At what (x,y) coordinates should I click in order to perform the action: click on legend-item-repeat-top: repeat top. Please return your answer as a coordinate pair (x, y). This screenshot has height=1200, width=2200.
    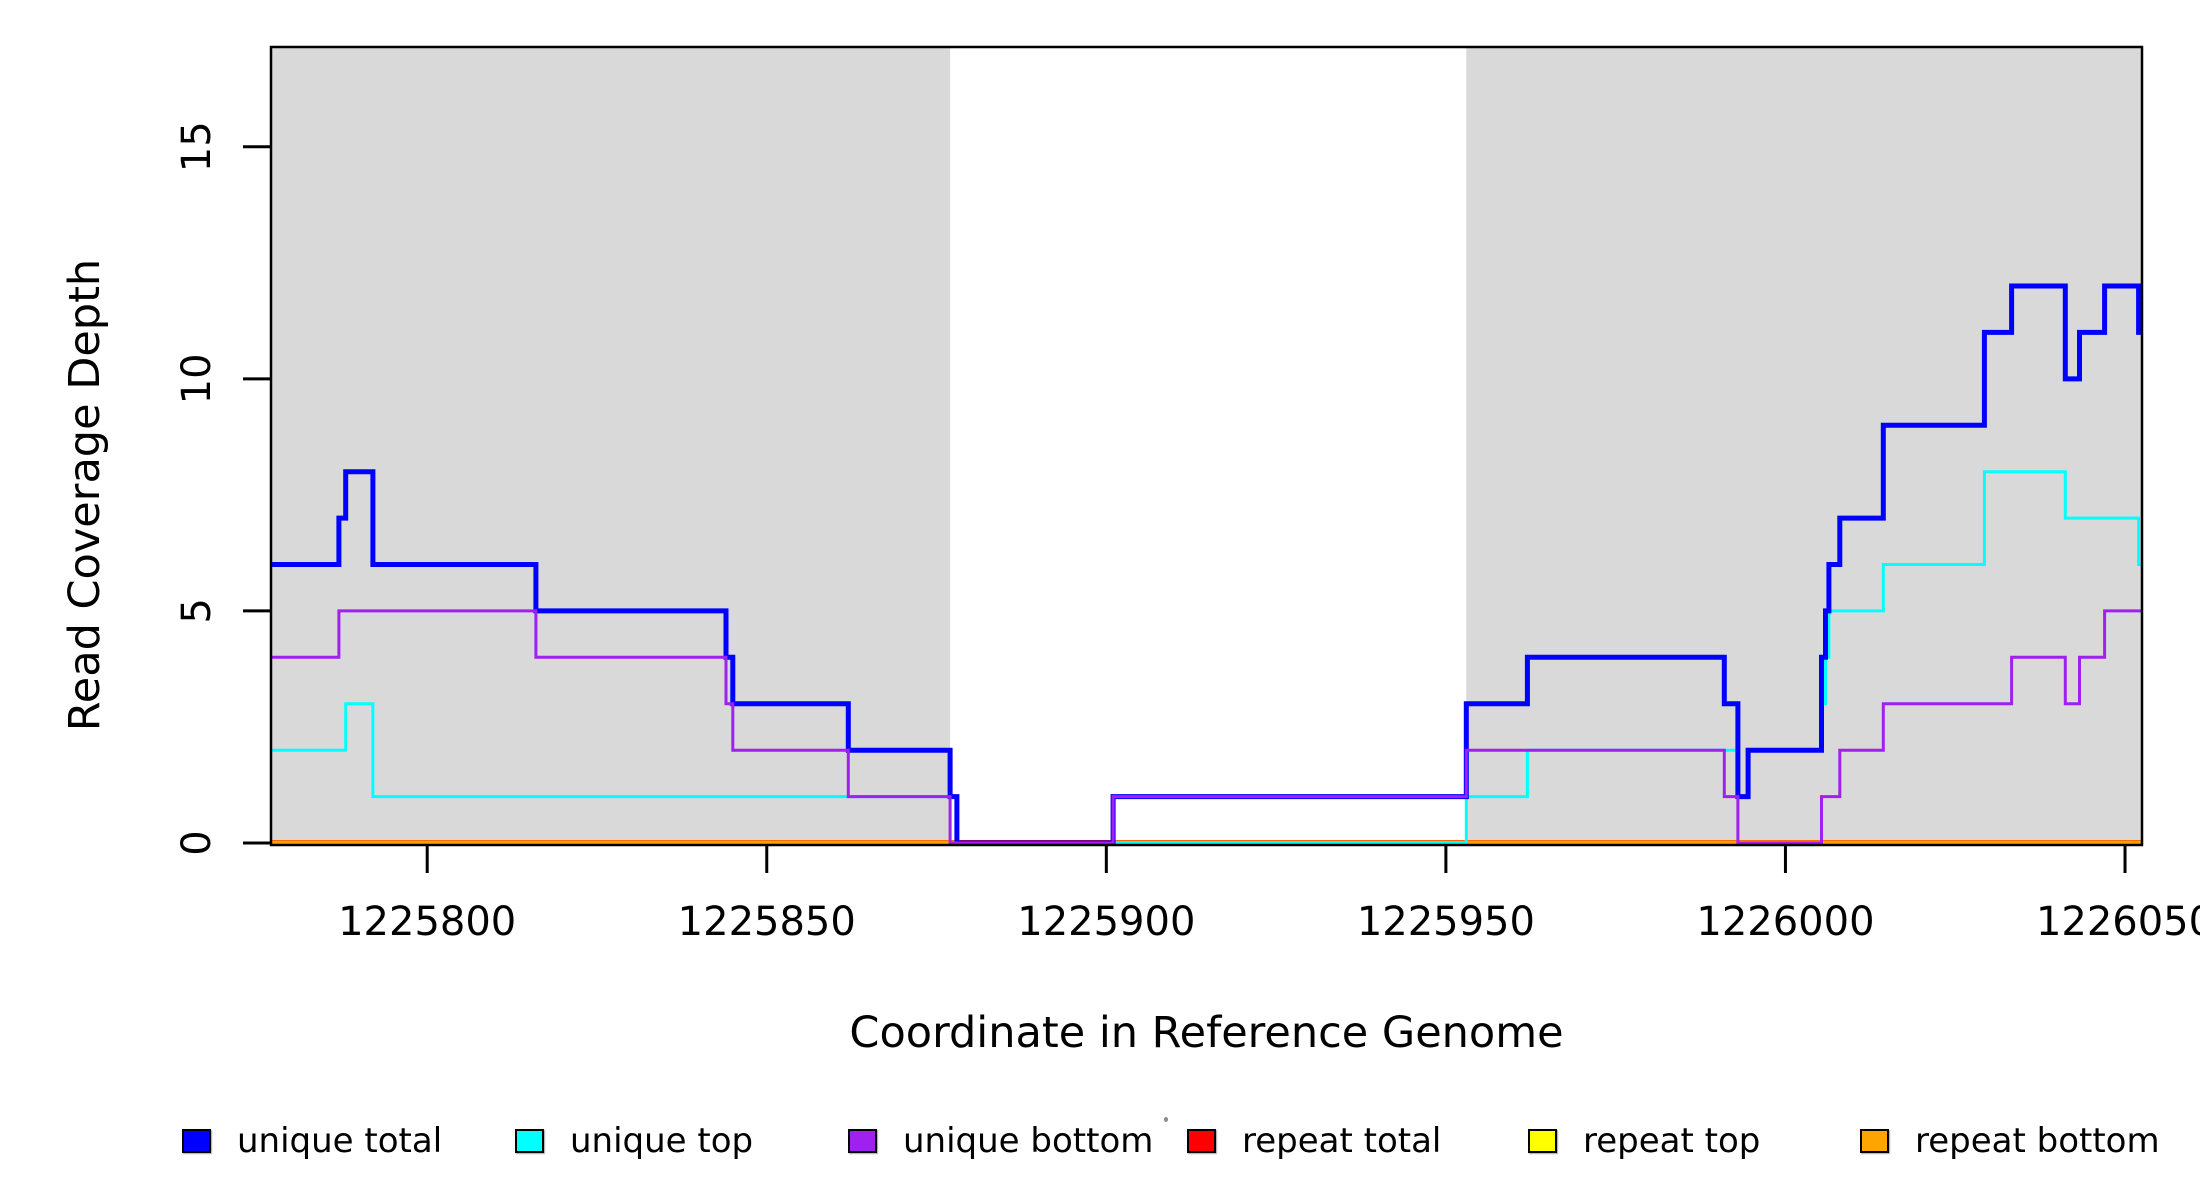
    Looking at the image, I should click on (1644, 1141).